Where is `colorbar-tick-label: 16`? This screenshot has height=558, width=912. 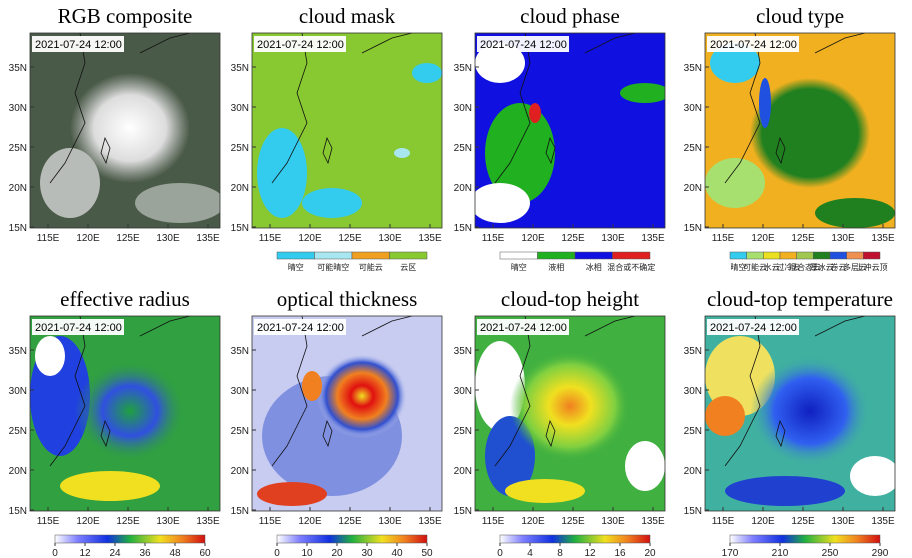
colorbar-tick-label: 16 is located at coordinates (620, 553).